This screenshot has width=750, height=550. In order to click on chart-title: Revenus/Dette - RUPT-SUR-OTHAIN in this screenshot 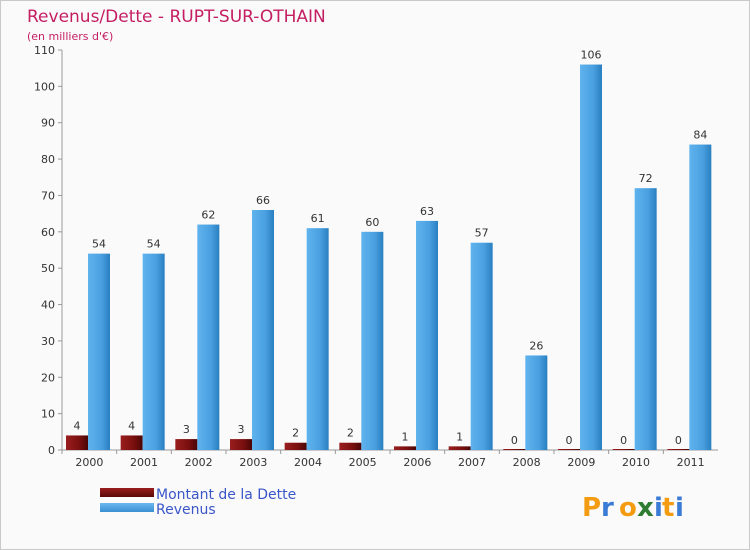, I will do `click(176, 17)`.